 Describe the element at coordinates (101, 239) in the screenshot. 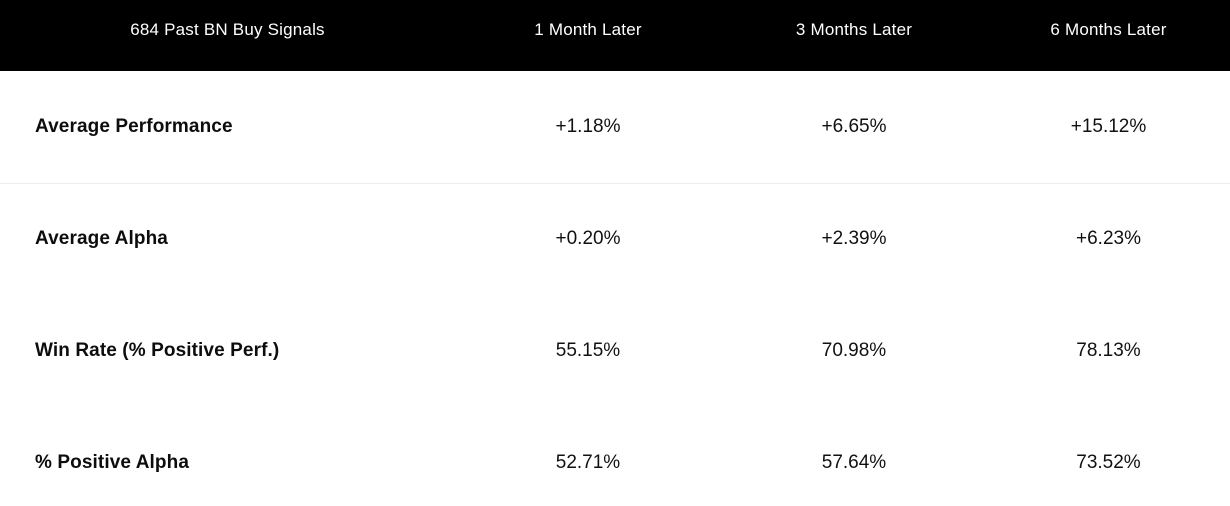

I see `row-label: Average Alpha` at that location.